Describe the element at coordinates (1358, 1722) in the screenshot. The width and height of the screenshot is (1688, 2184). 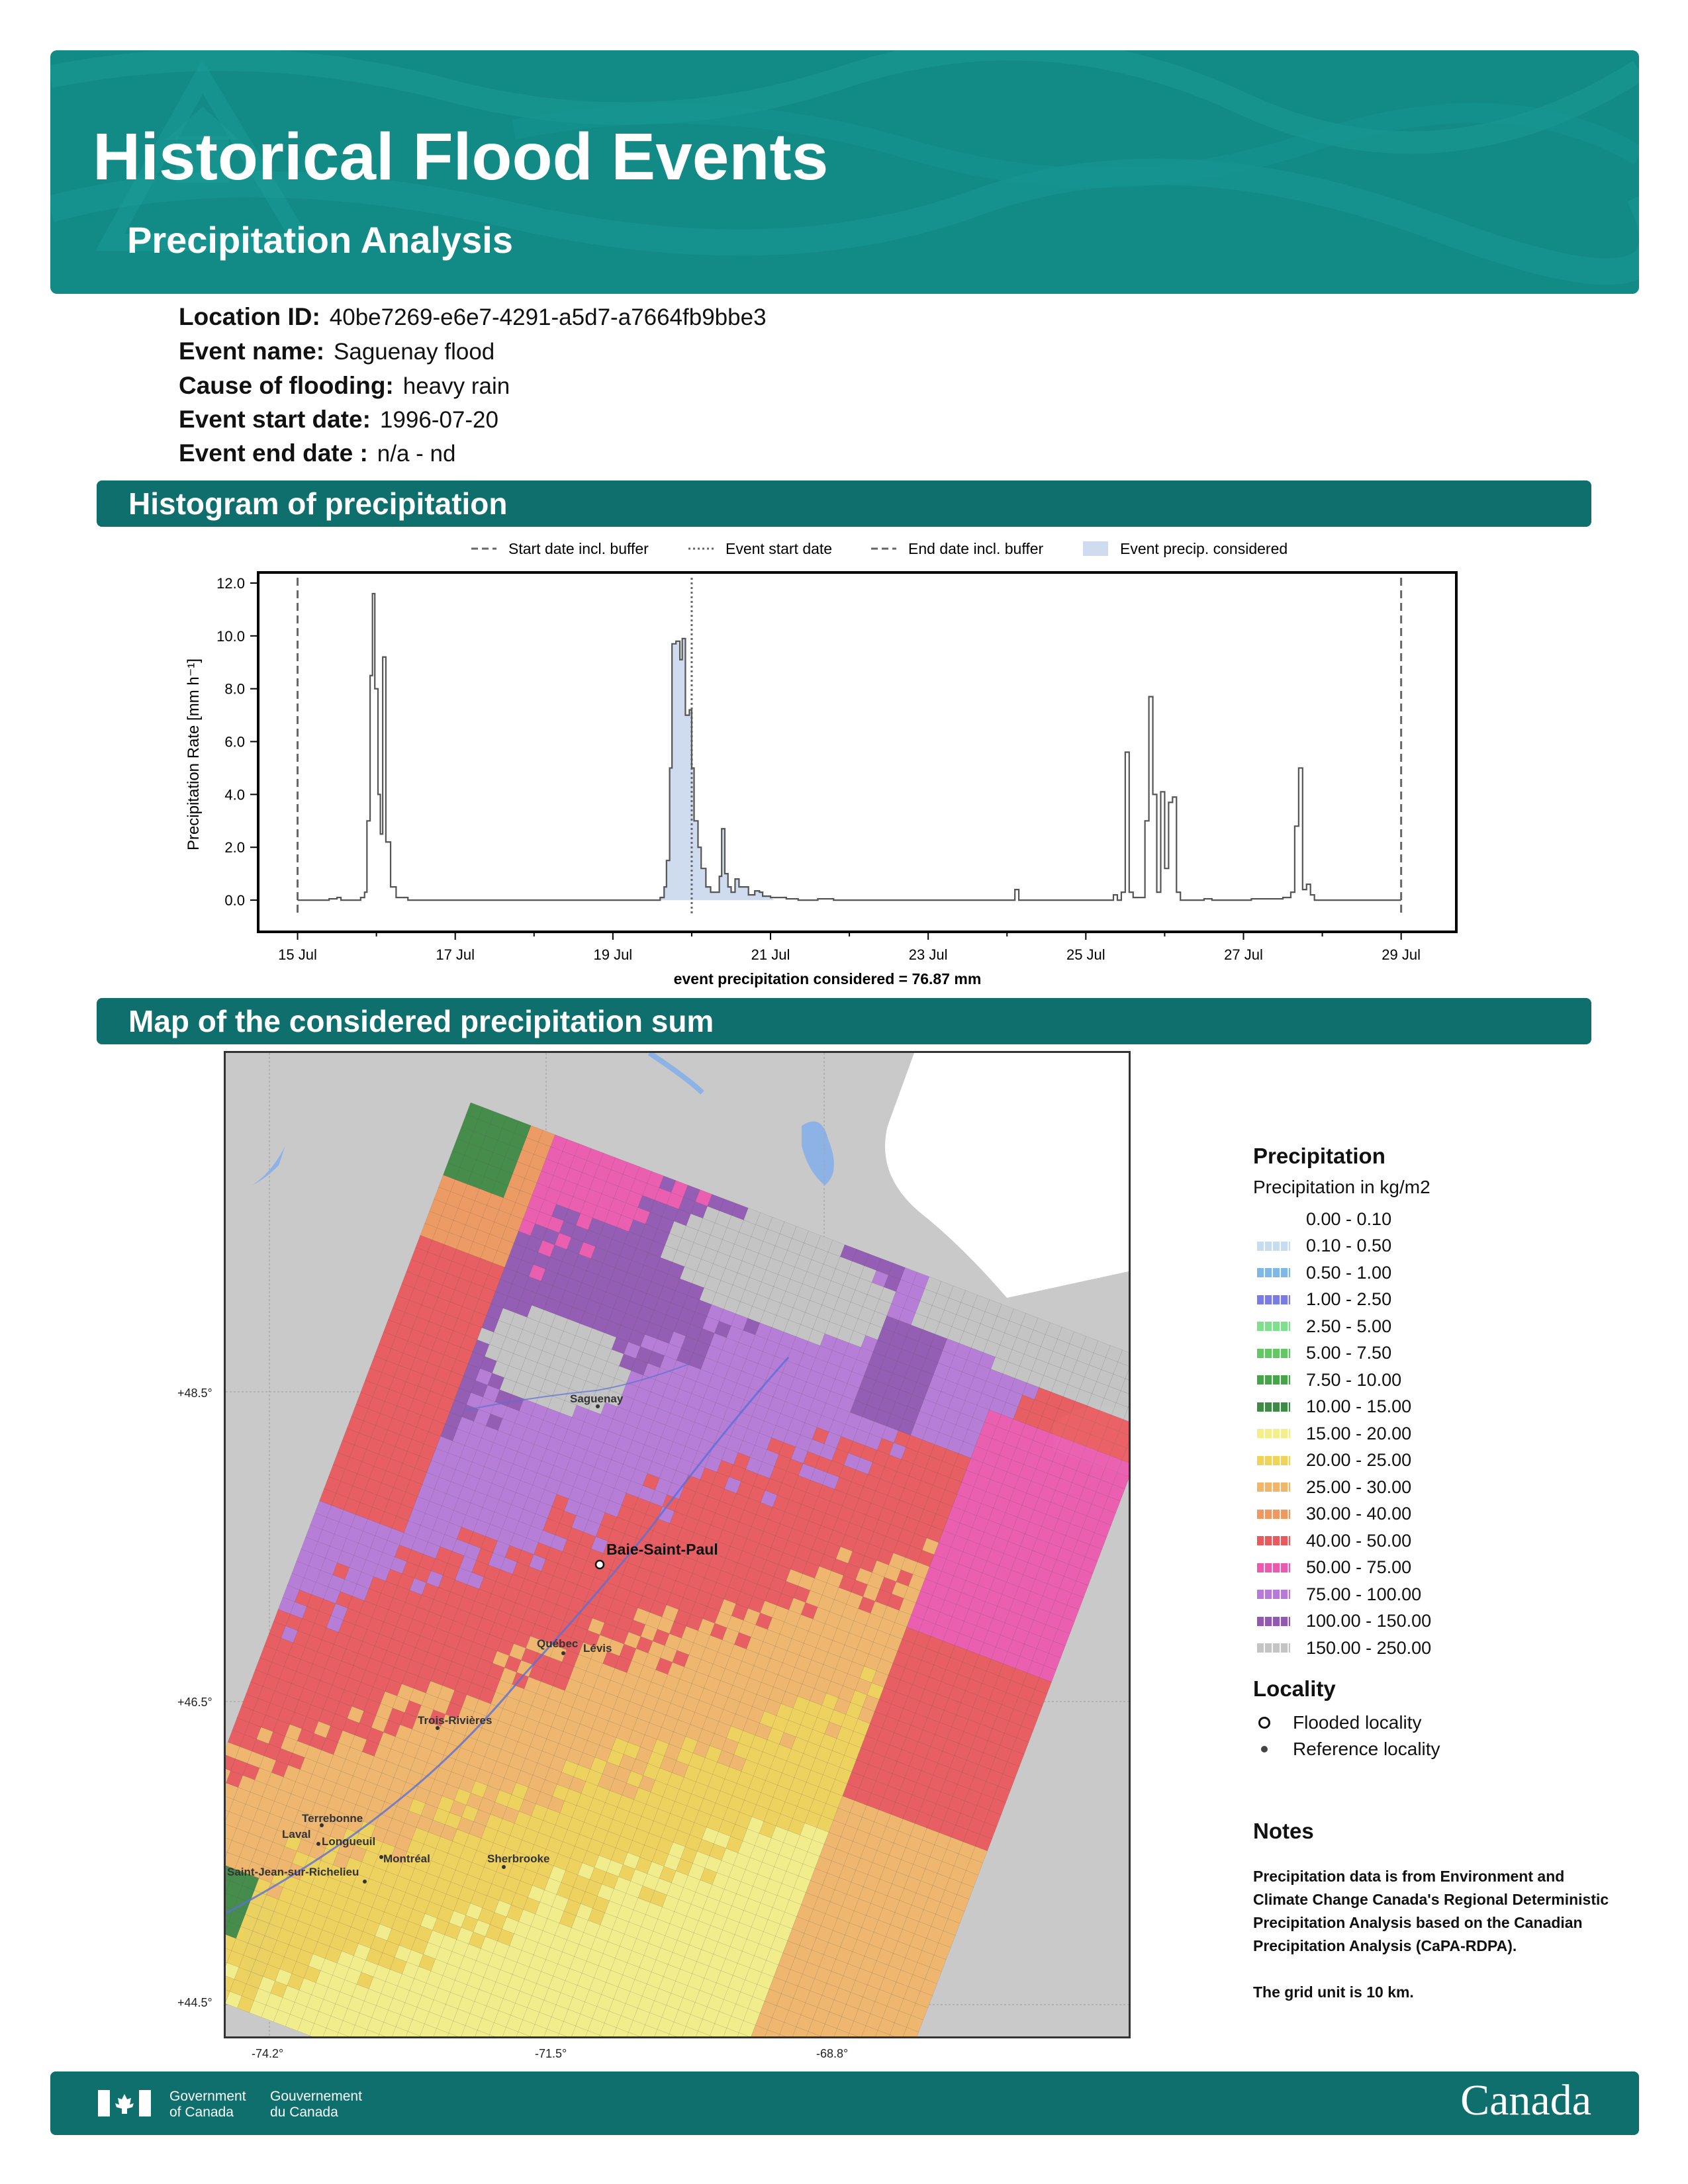
I see `legend-item-label: Flooded locality` at that location.